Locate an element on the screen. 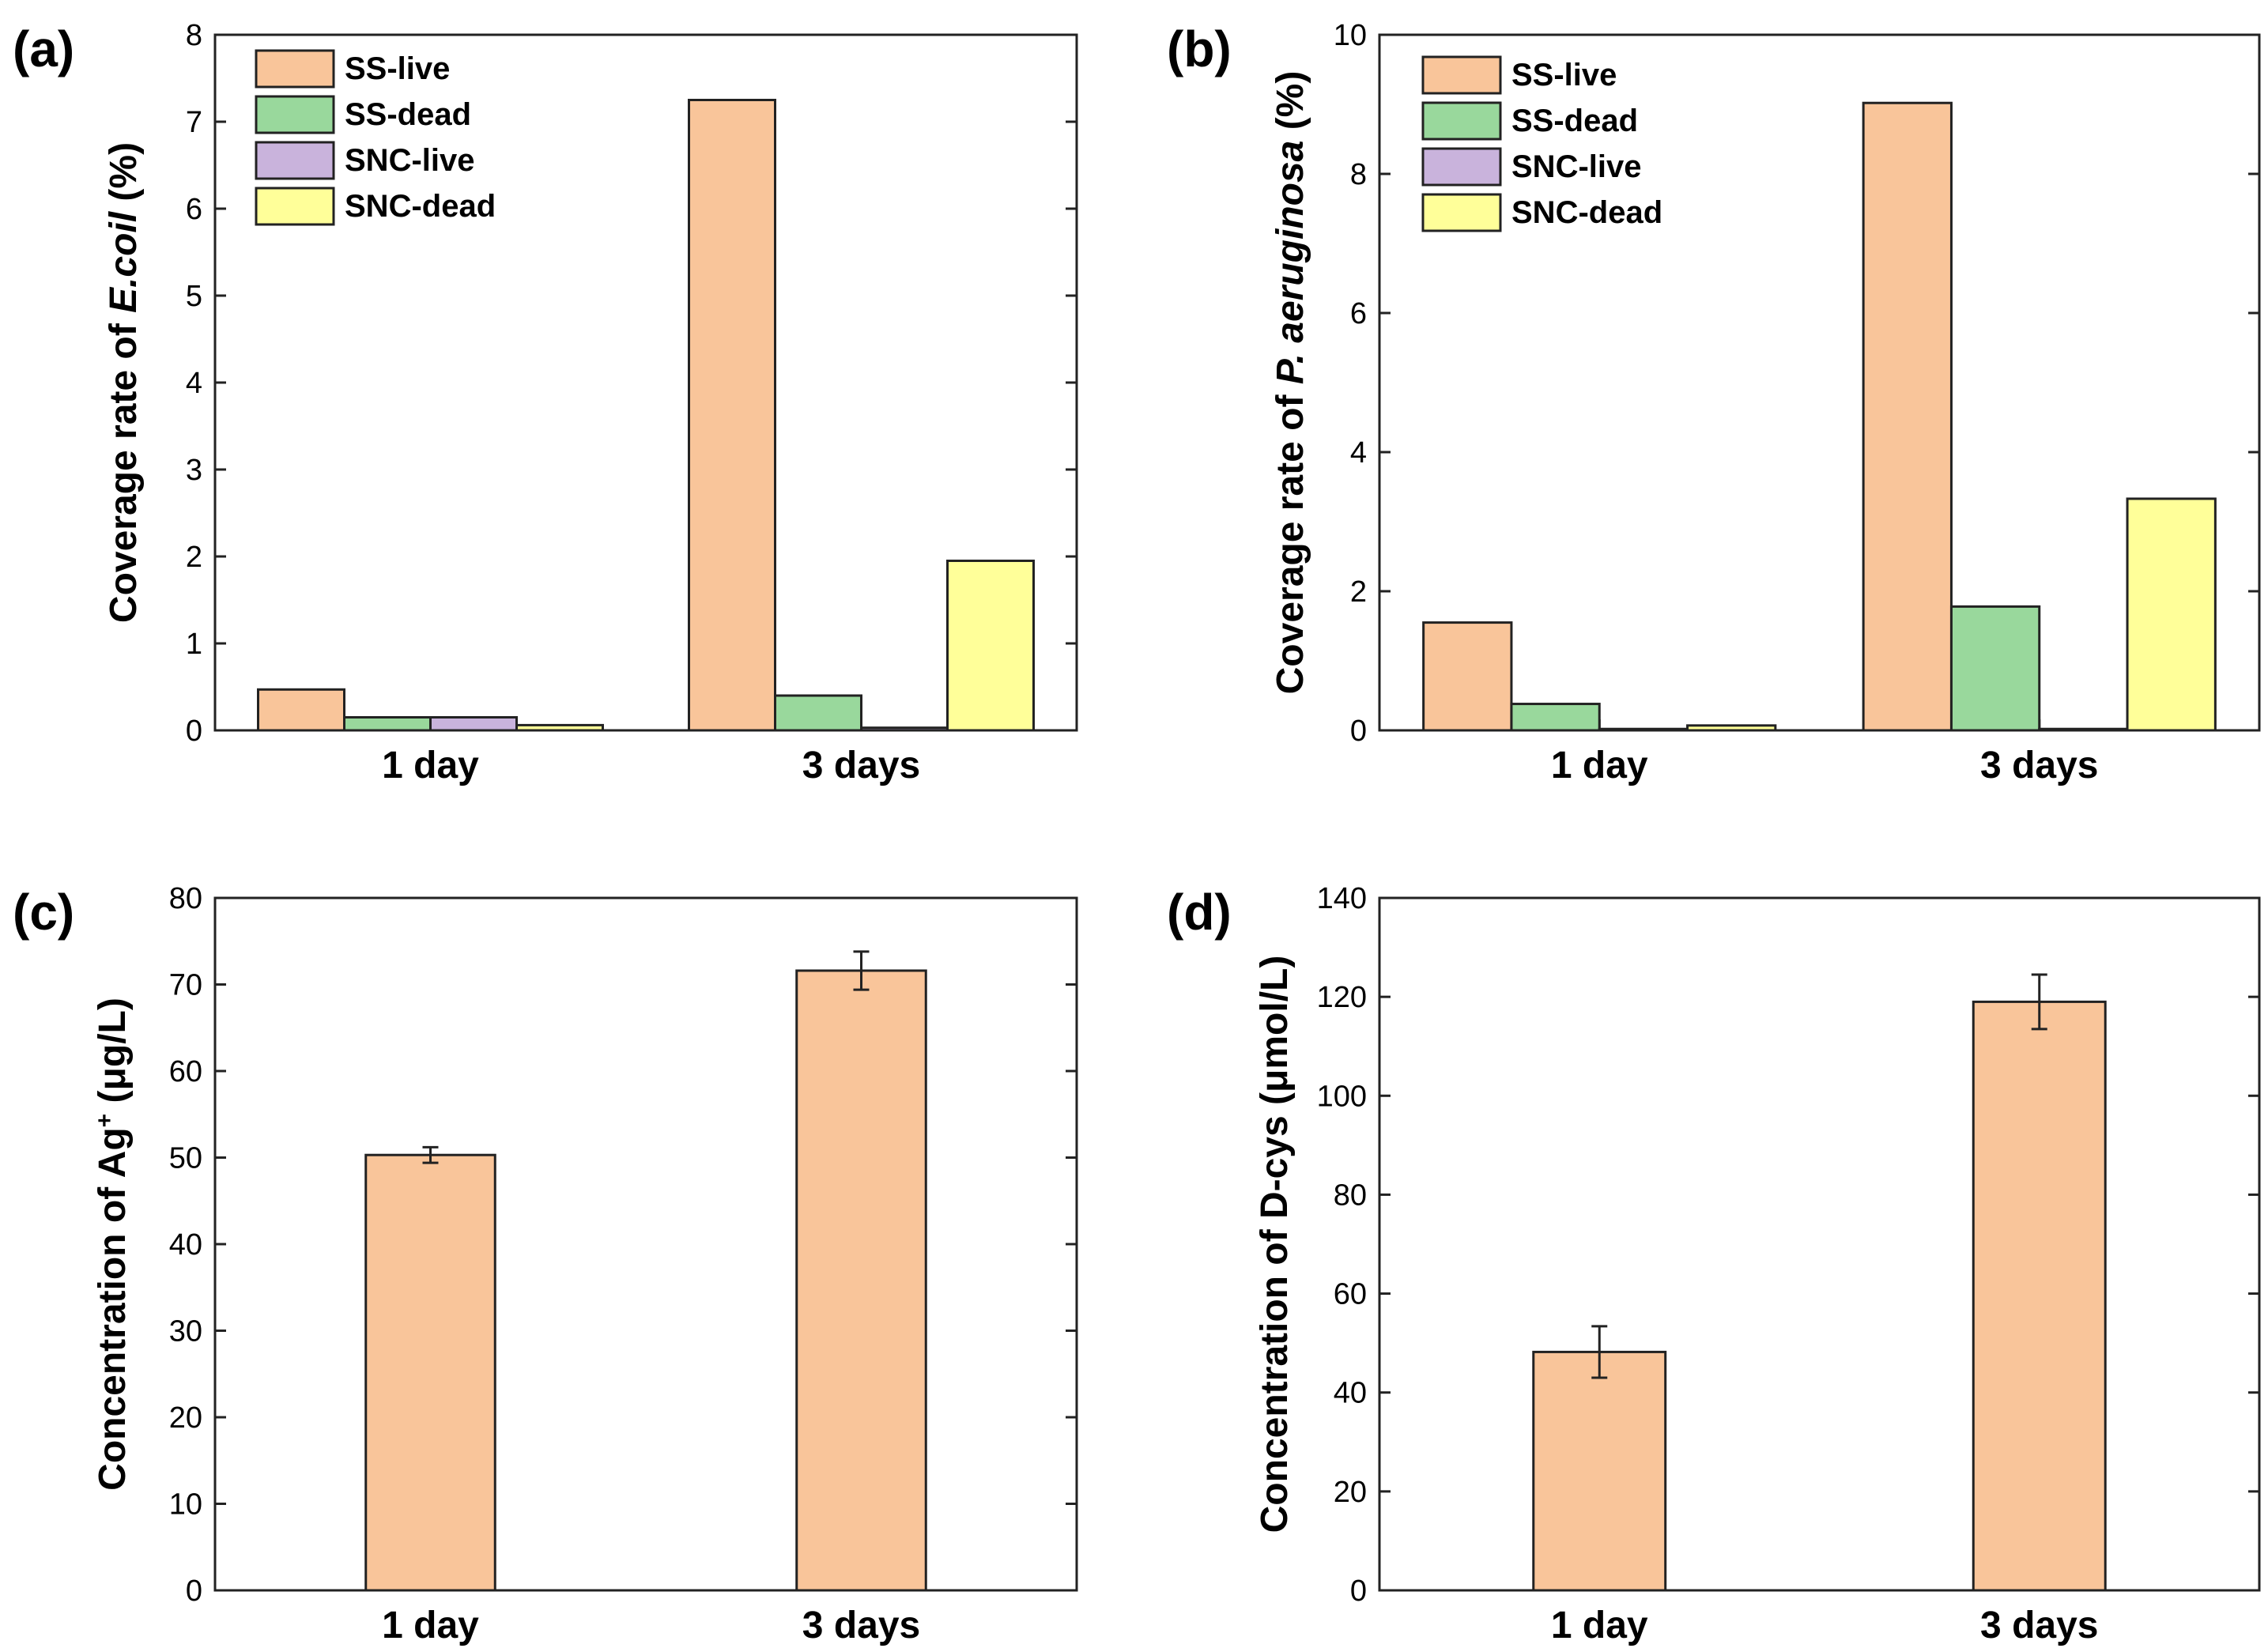 This screenshot has width=2268, height=1652. y-axis-label-part: Concentration of Ag is located at coordinates (113, 1309).